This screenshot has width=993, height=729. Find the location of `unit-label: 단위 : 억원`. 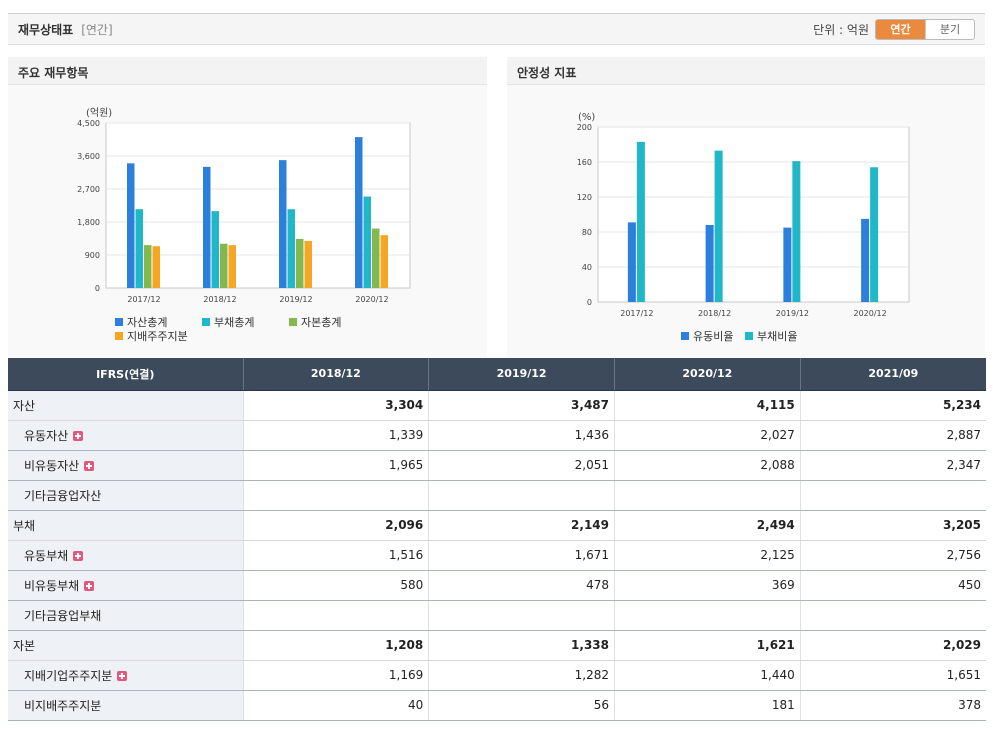

unit-label: 단위 : 억원 is located at coordinates (841, 29).